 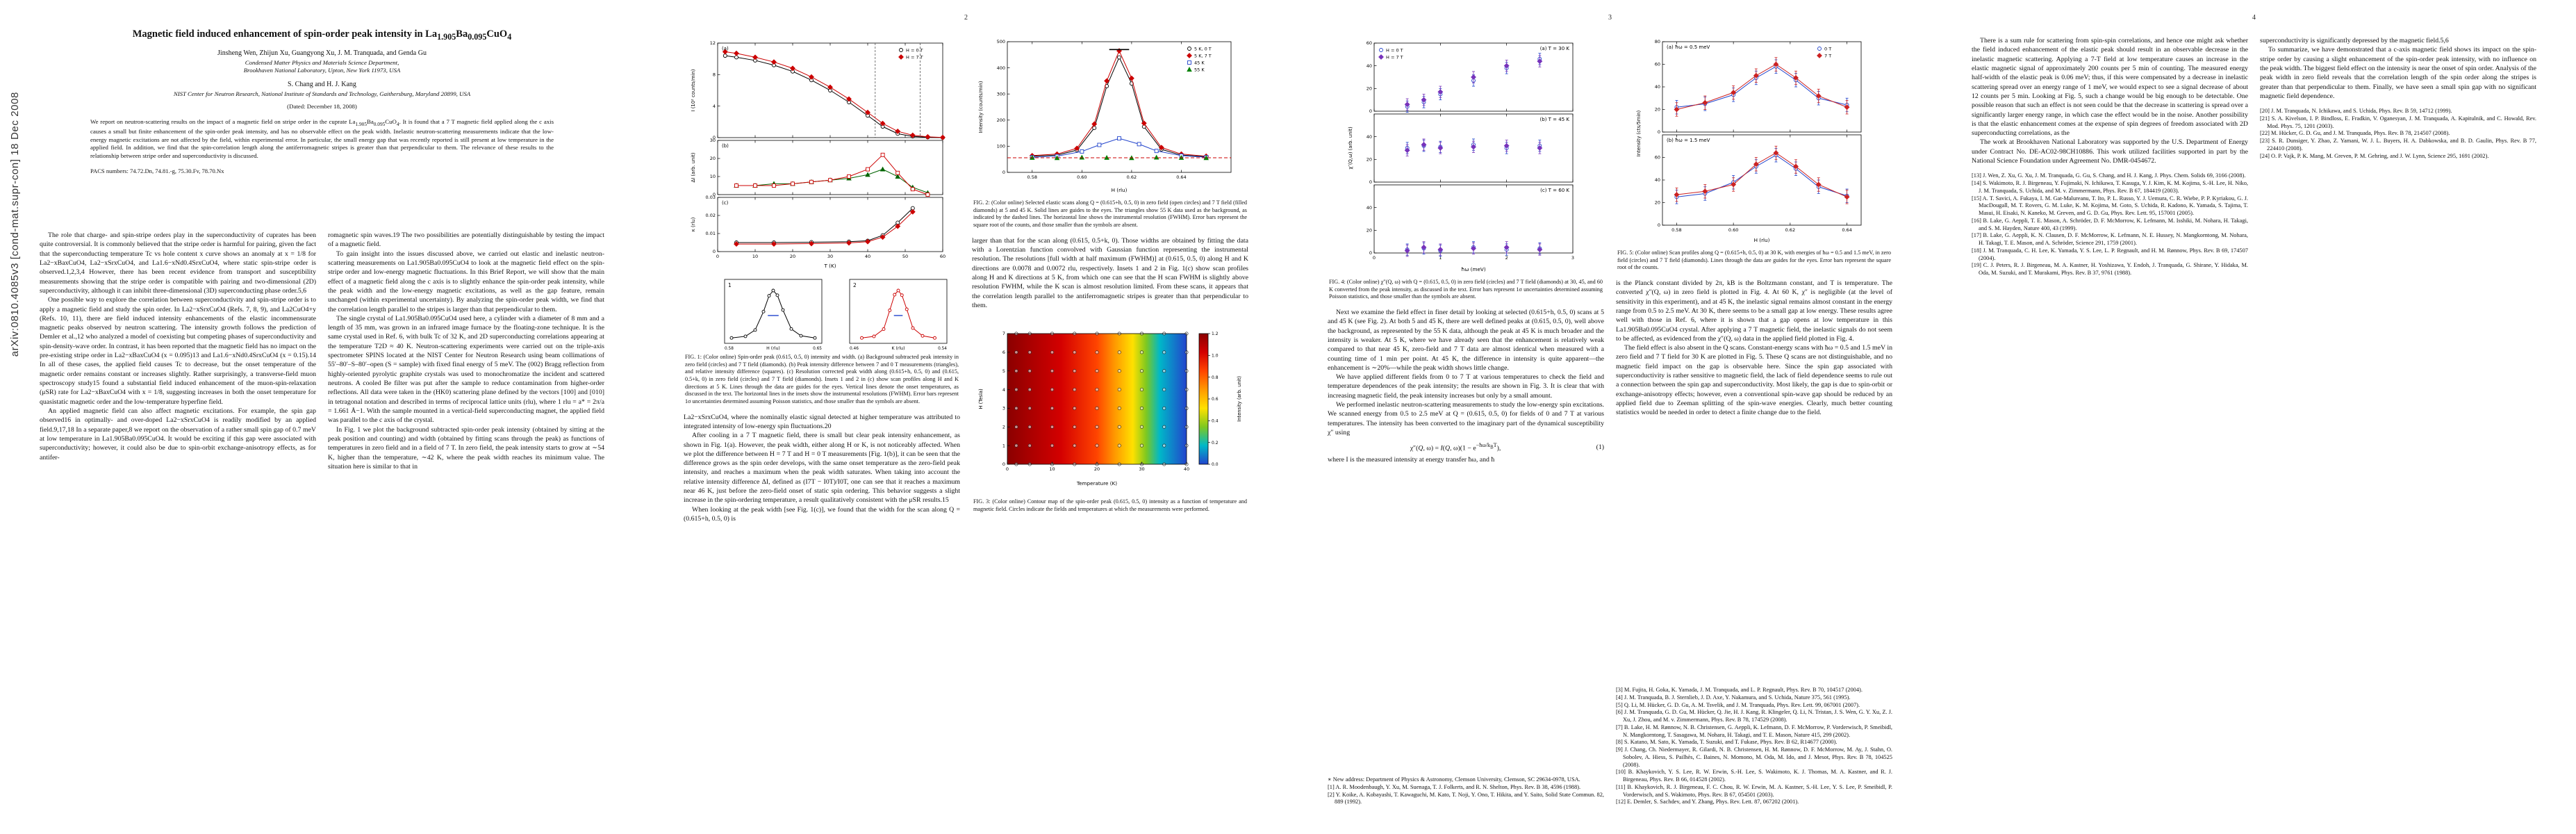 What do you see at coordinates (898, 348) in the screenshot?
I see `svg-text: K (rlu)` at bounding box center [898, 348].